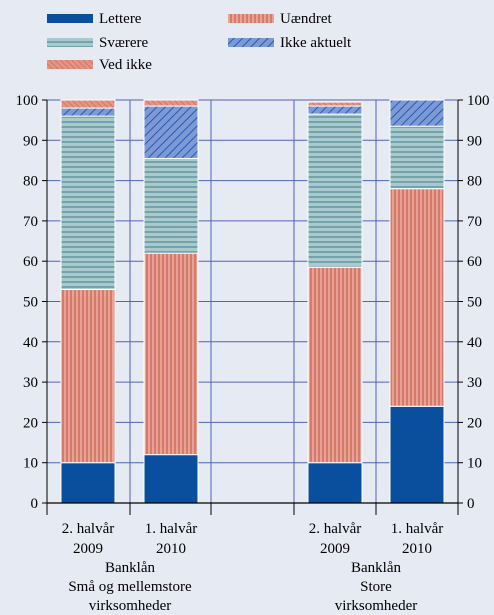  I want to click on category-label-0-line2: 2009, so click(88, 549).